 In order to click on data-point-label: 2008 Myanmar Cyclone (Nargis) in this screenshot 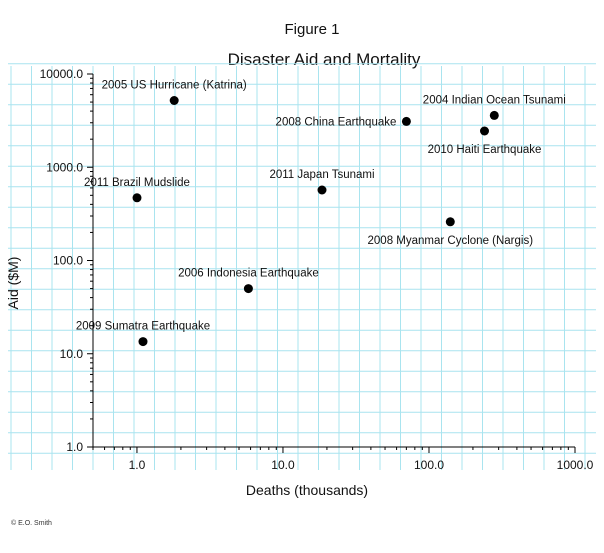, I will do `click(451, 241)`.